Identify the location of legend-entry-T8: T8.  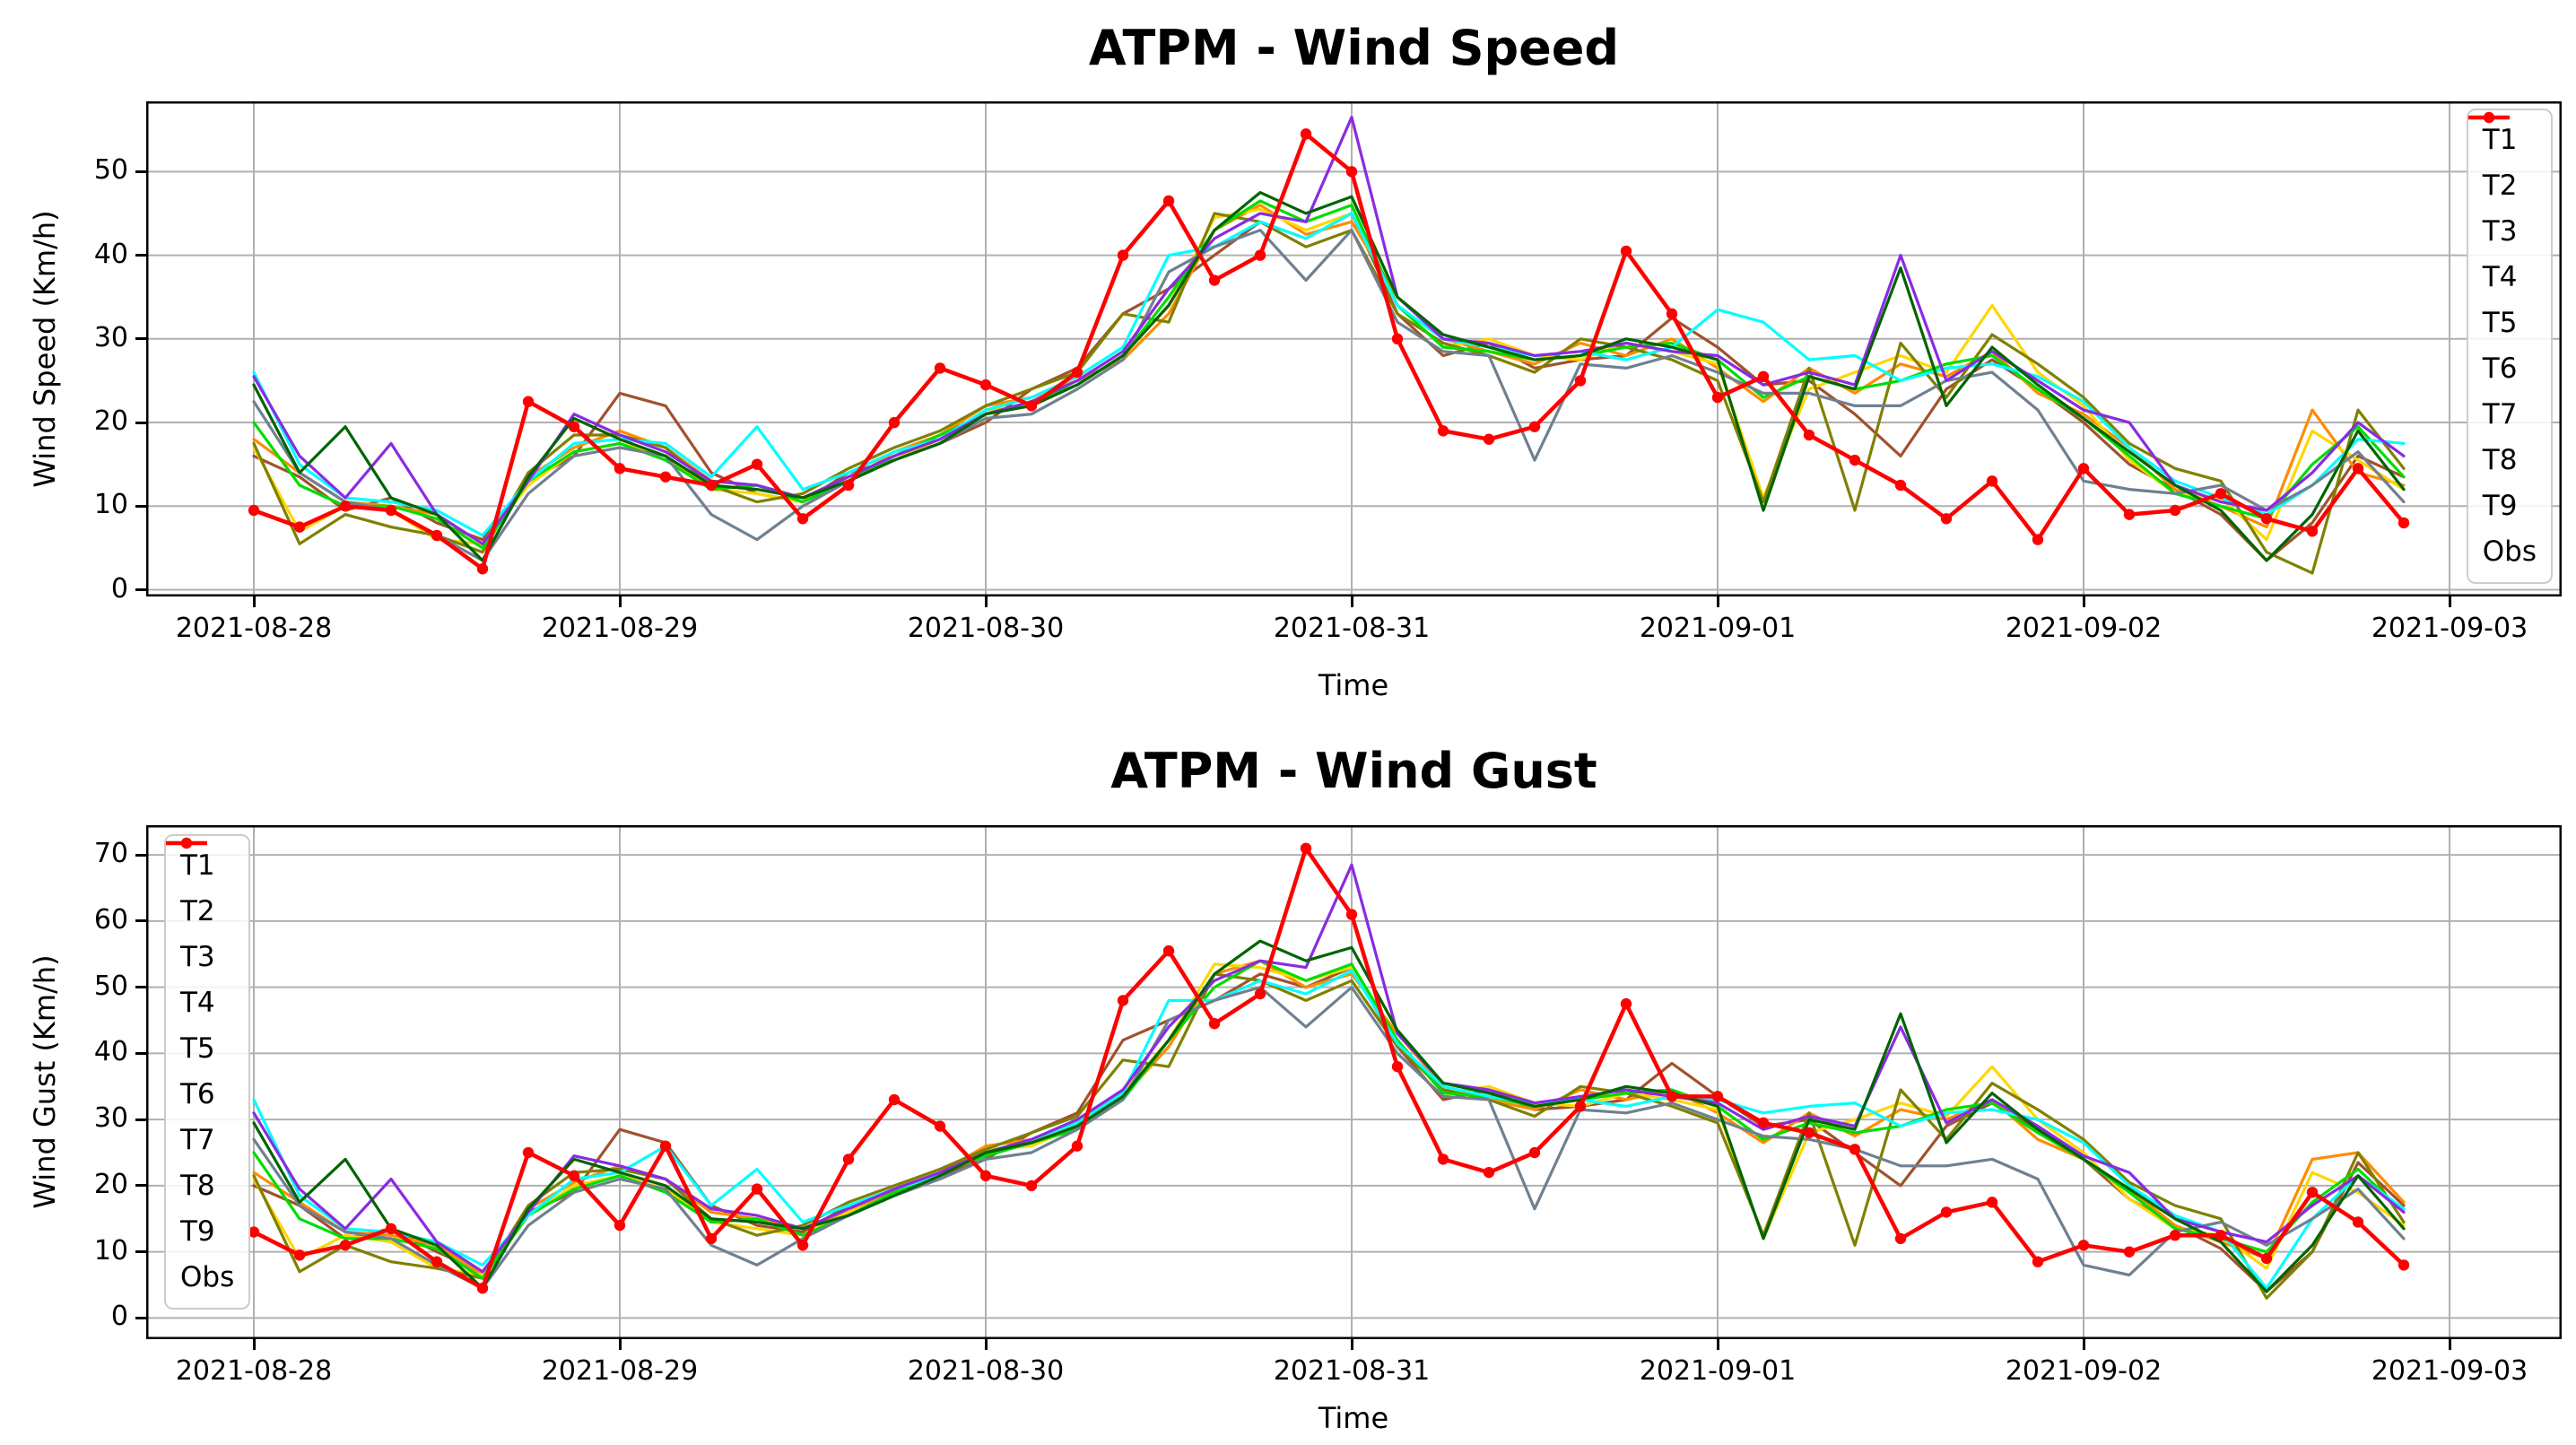
(2502, 299).